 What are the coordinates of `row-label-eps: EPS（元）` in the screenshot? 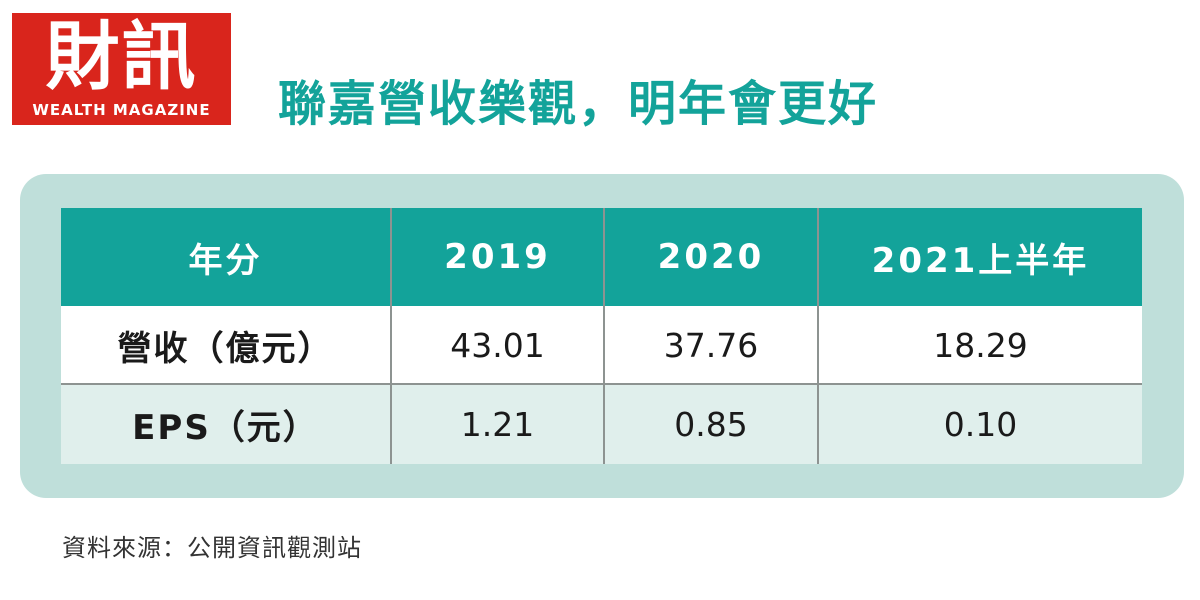 It's located at (225, 424).